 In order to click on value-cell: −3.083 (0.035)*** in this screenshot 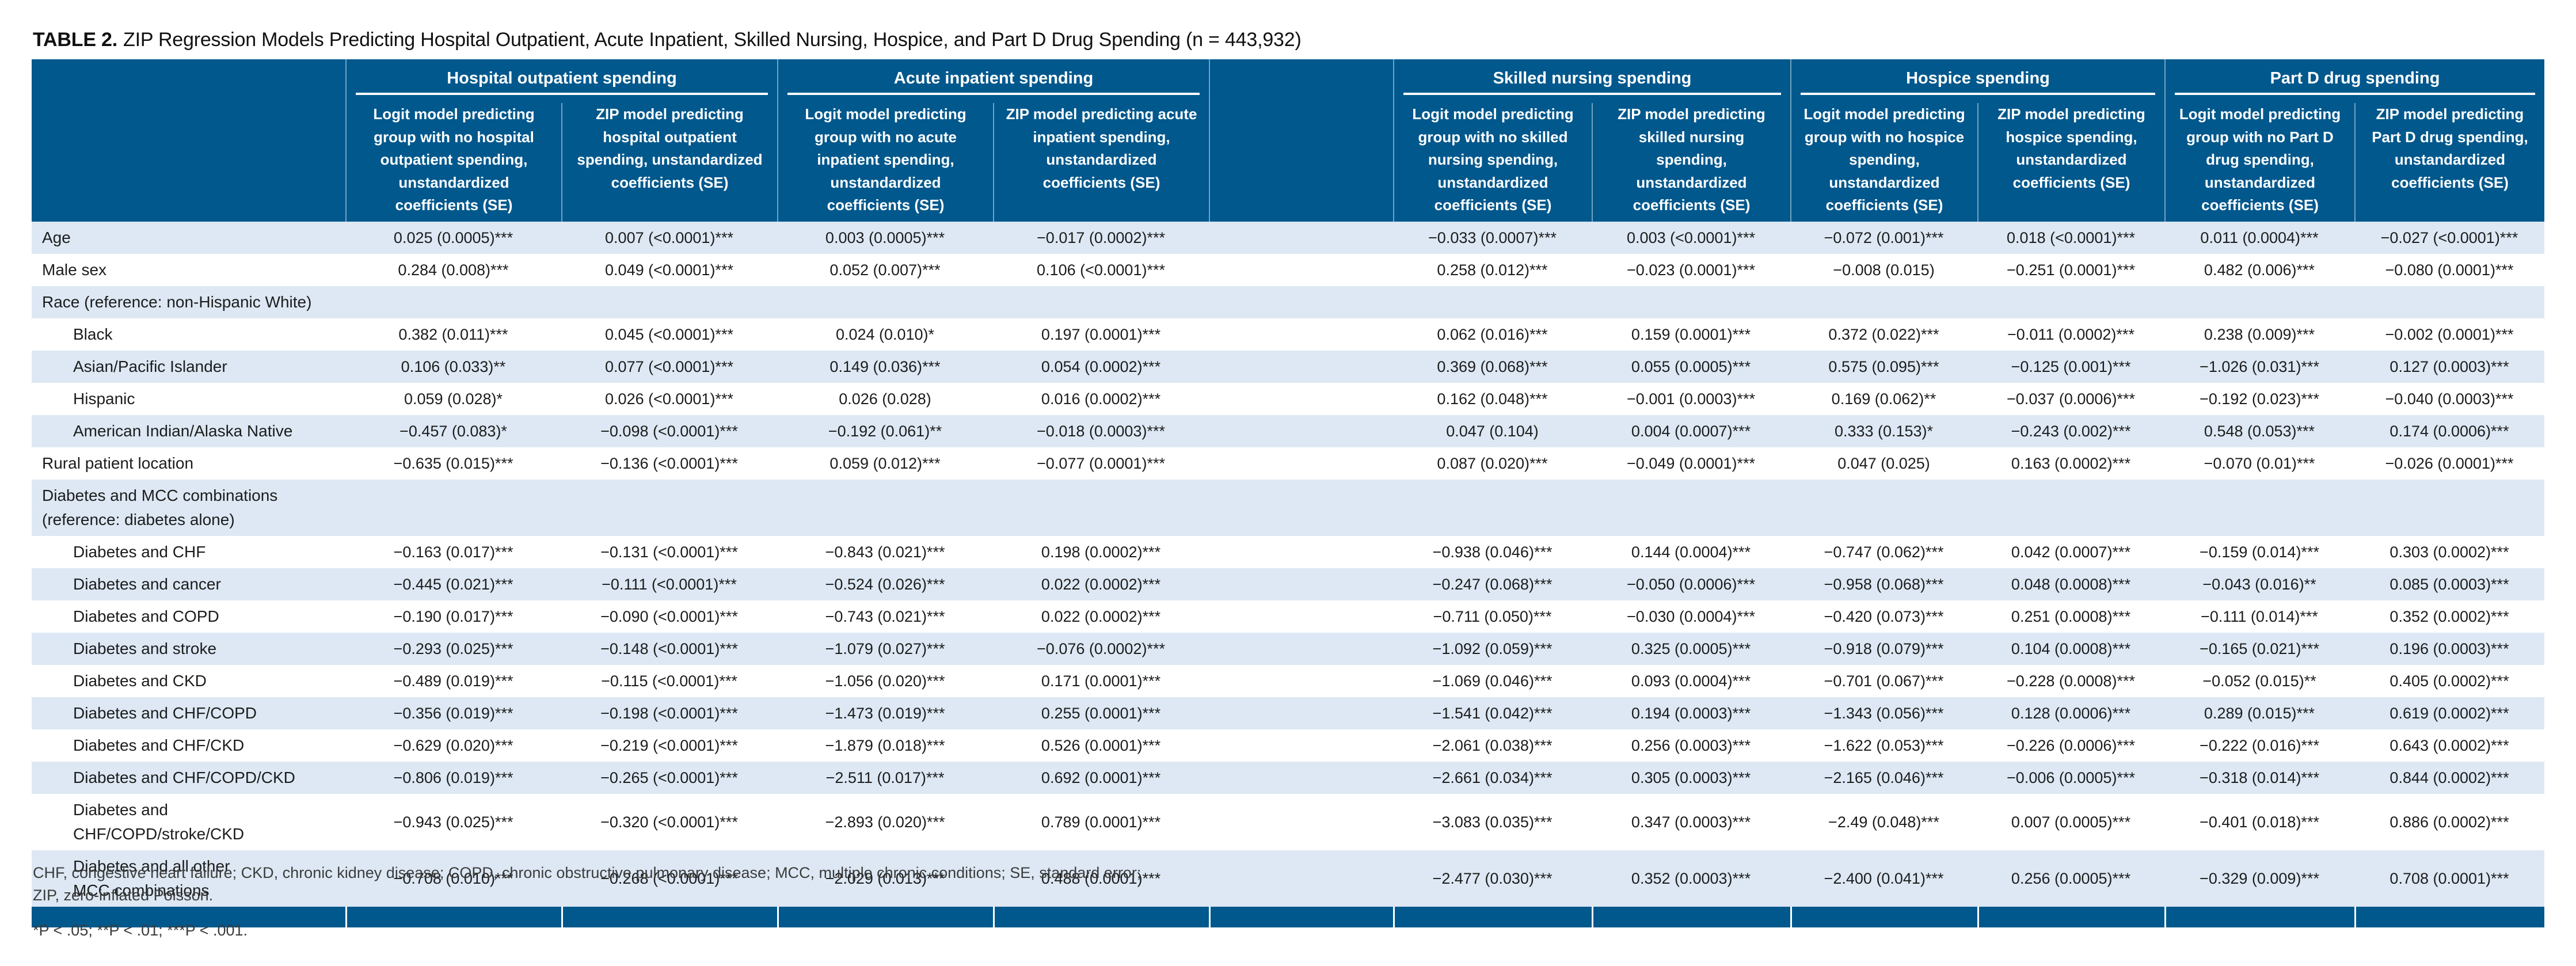, I will do `click(1493, 822)`.